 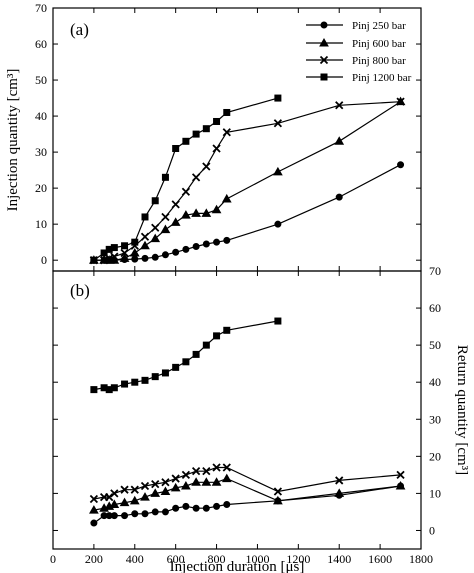 I want to click on x-tick-label: 600, so click(x=176, y=559).